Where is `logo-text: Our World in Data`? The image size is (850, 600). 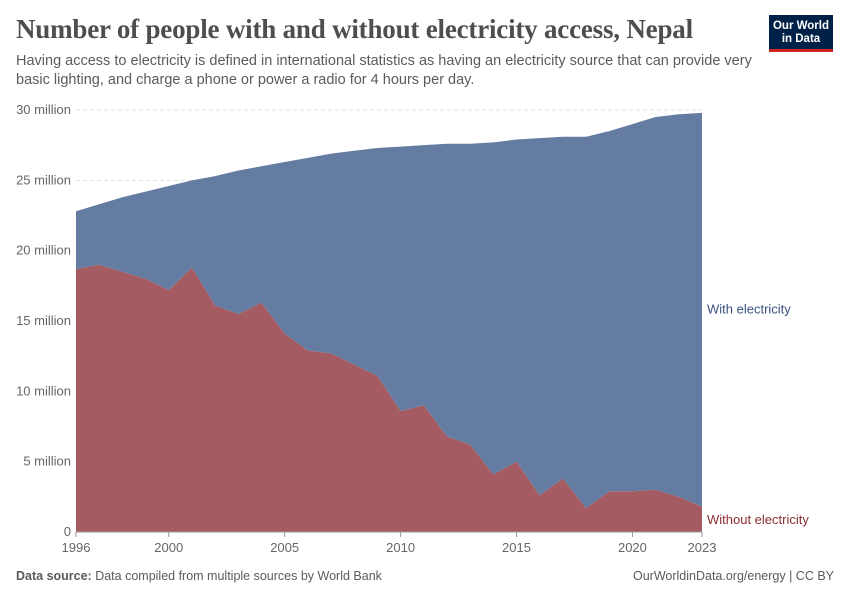 logo-text: Our World in Data is located at coordinates (800, 32).